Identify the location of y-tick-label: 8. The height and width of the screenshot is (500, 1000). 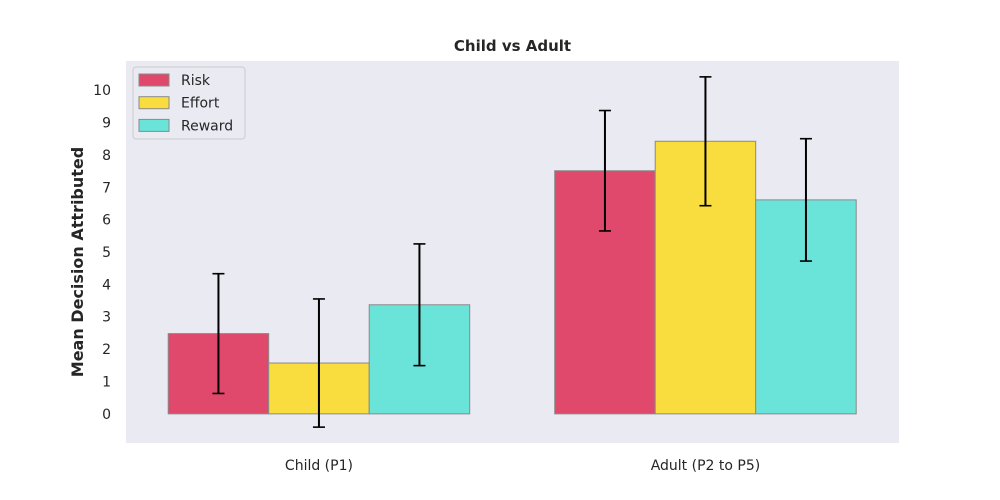
(106, 156).